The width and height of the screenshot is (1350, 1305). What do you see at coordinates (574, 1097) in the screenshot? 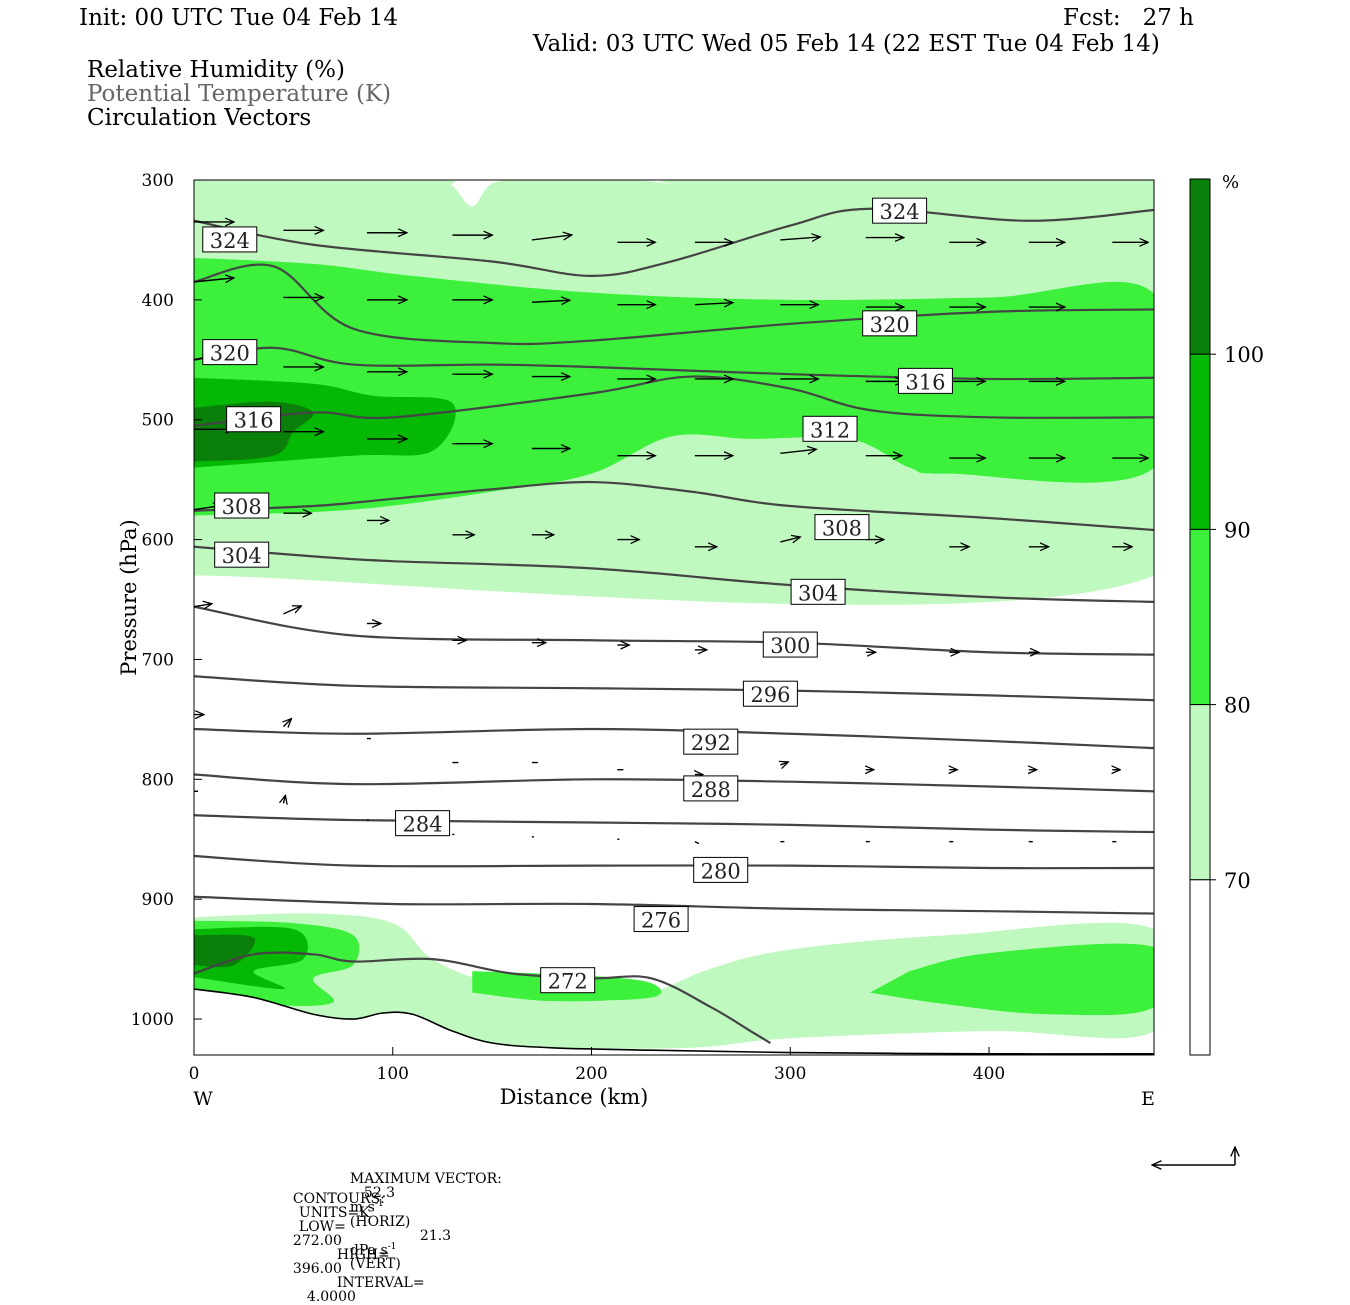
I see `x-axis-label: Distance (km)` at bounding box center [574, 1097].